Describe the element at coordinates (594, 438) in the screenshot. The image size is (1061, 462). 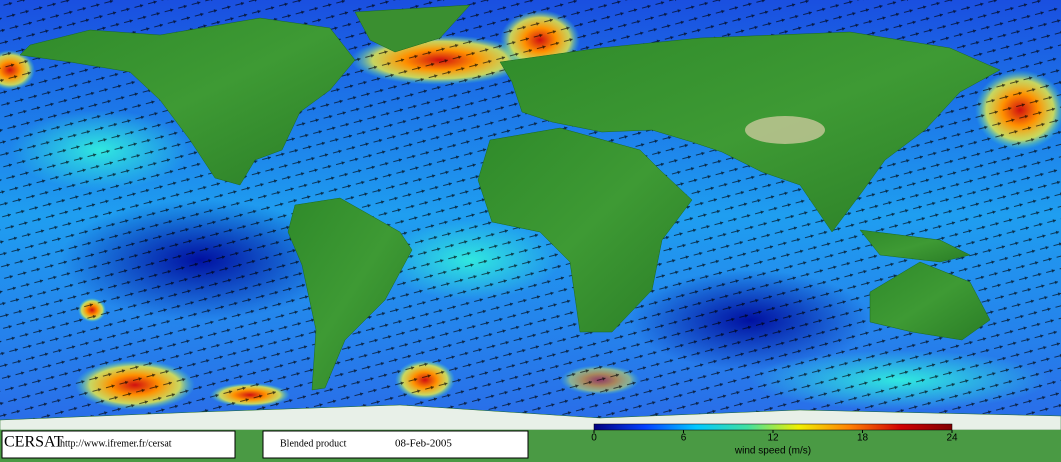
I see `colorbar-tick-label: 0` at that location.